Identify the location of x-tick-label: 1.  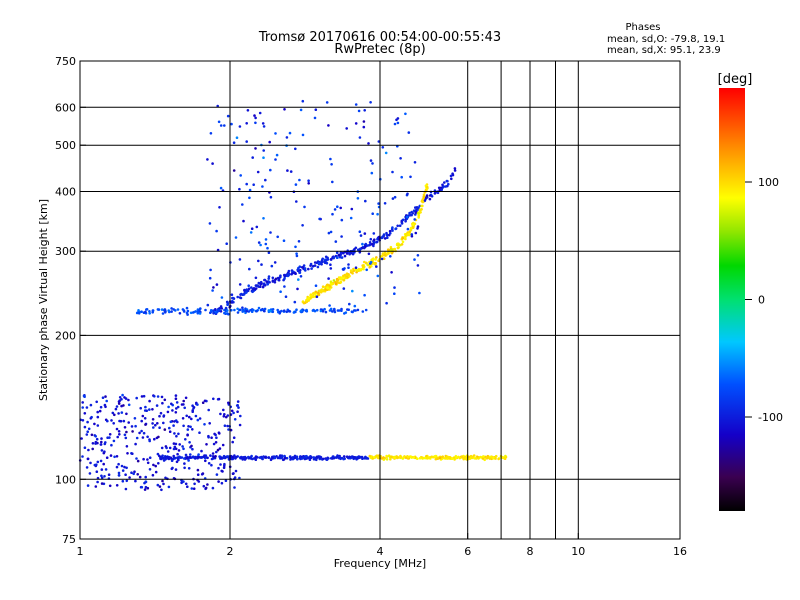
(80, 551).